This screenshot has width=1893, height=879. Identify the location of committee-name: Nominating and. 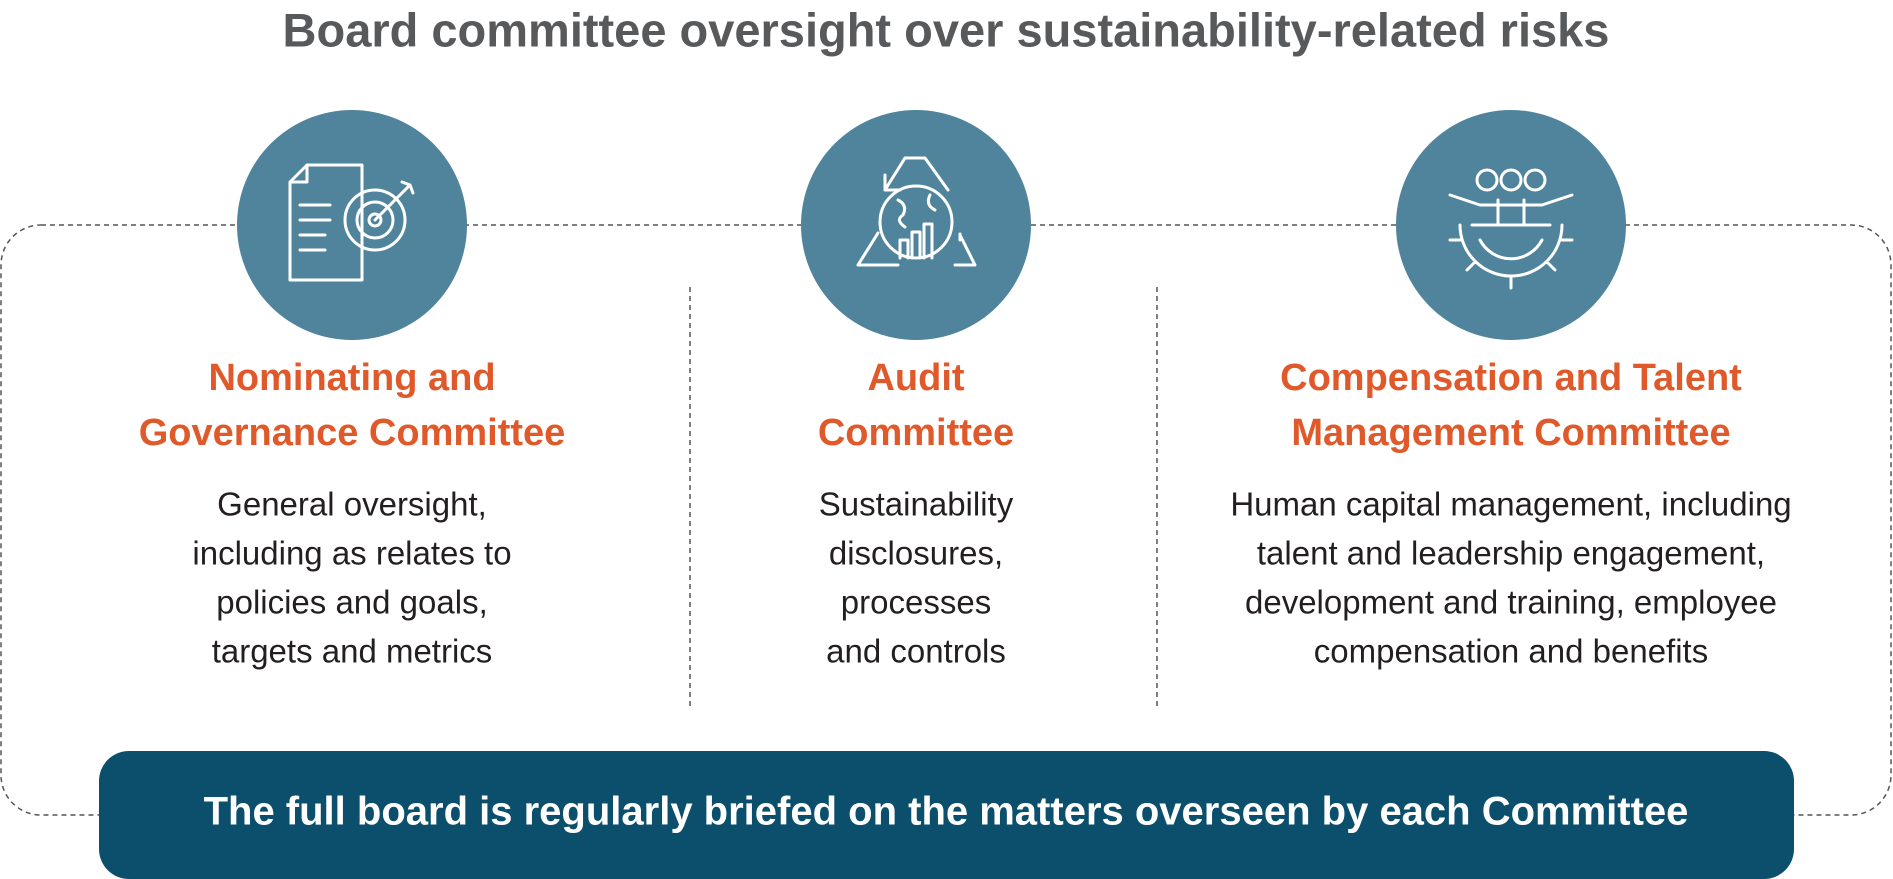
(351, 378).